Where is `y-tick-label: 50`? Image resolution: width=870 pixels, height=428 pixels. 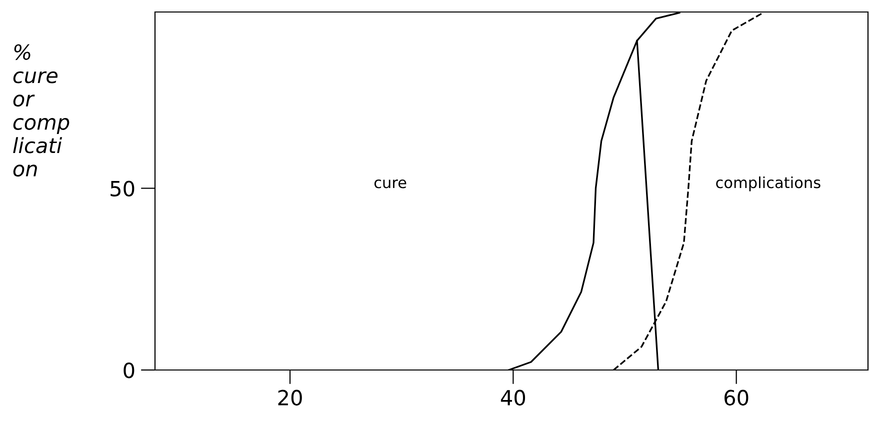 y-tick-label: 50 is located at coordinates (122, 188).